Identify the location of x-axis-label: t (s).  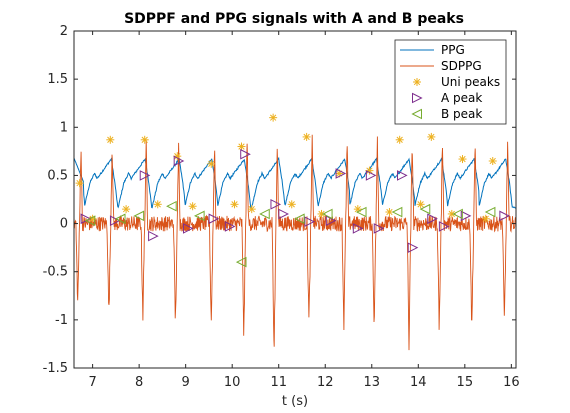
(295, 401).